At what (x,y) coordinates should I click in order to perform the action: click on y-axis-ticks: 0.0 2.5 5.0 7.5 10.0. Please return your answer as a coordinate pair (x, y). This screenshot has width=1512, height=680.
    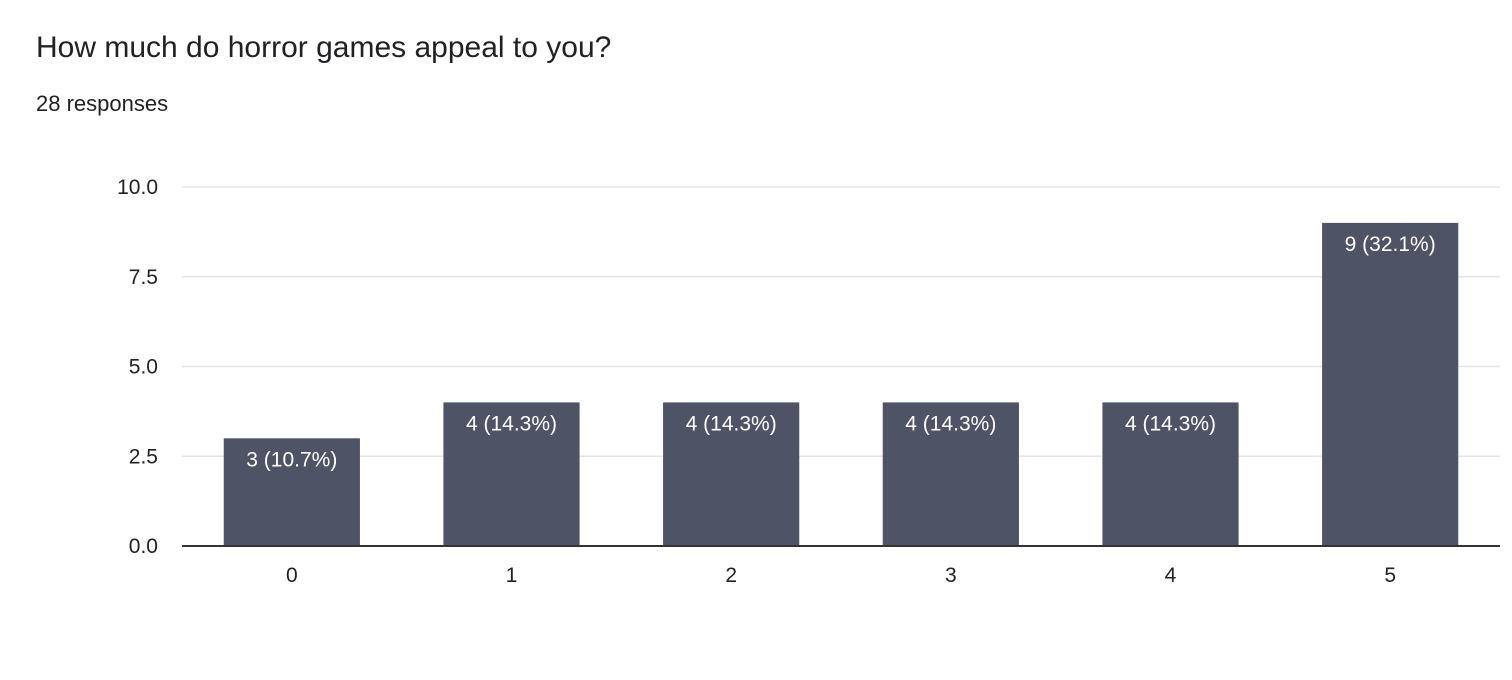
    Looking at the image, I should click on (137, 367).